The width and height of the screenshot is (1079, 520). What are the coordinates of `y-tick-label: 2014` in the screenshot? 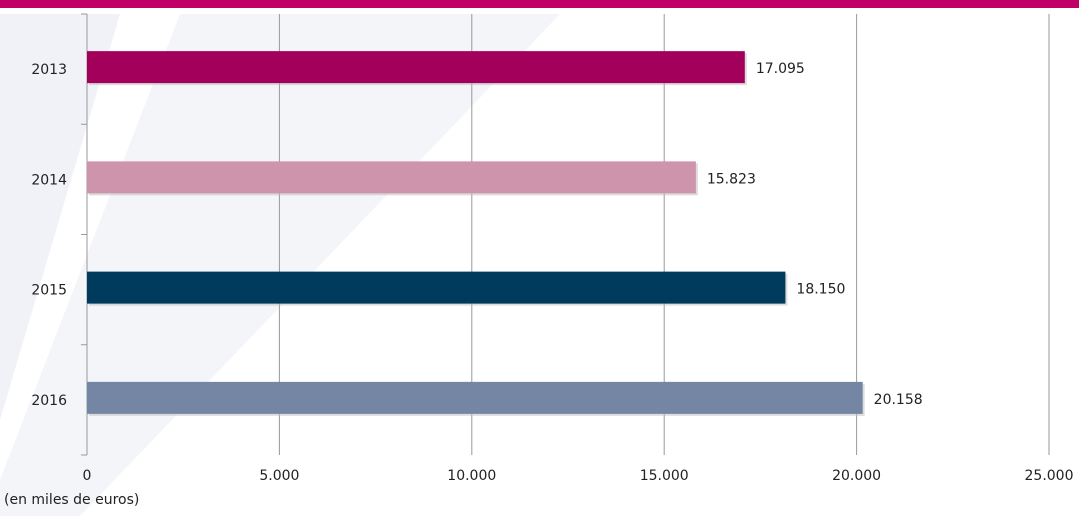 It's located at (49, 180).